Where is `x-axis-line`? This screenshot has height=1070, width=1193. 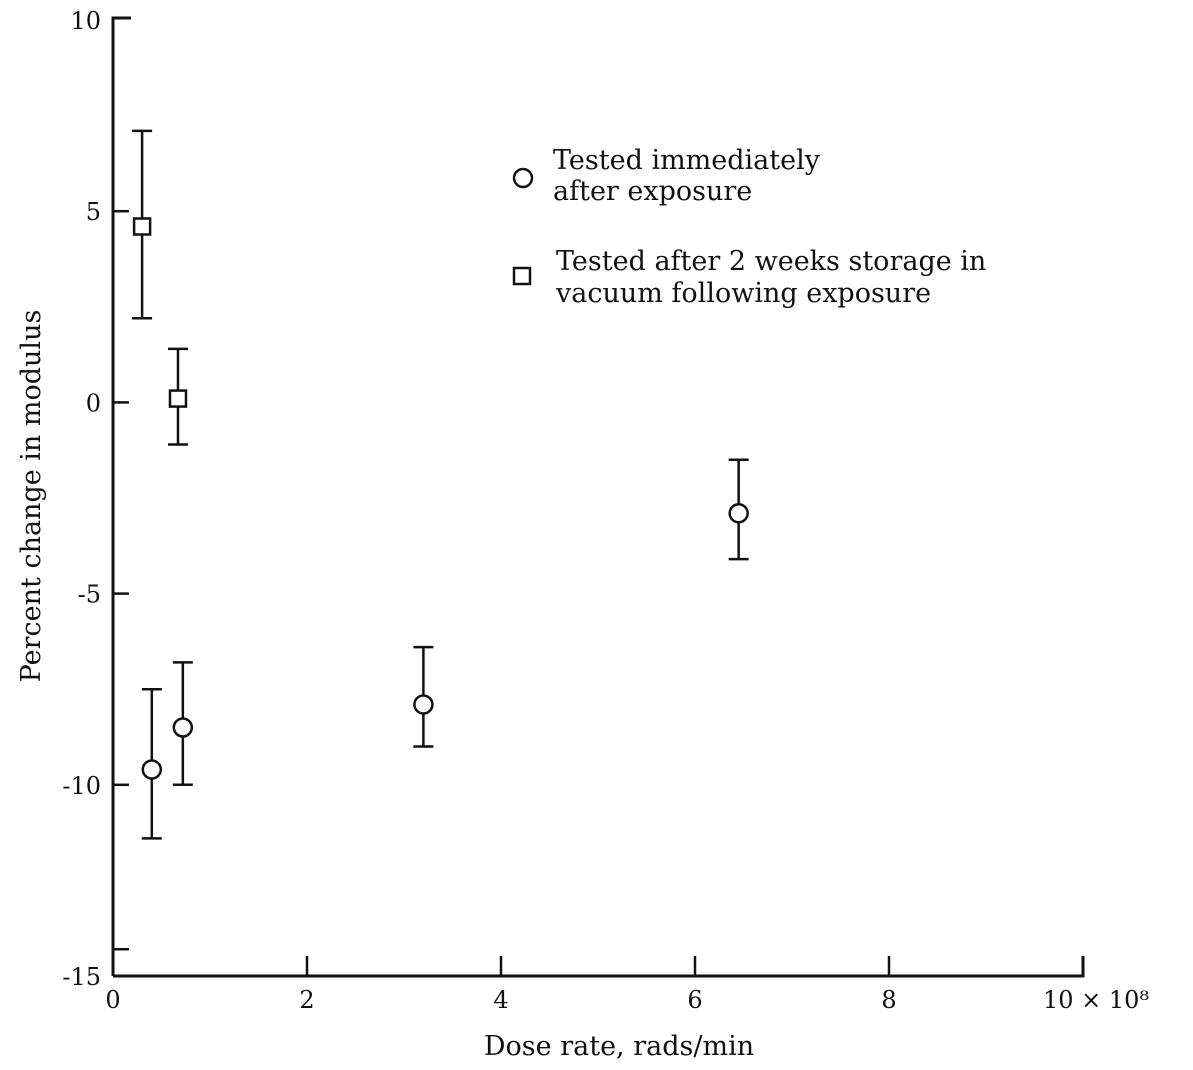 x-axis-line is located at coordinates (599, 967).